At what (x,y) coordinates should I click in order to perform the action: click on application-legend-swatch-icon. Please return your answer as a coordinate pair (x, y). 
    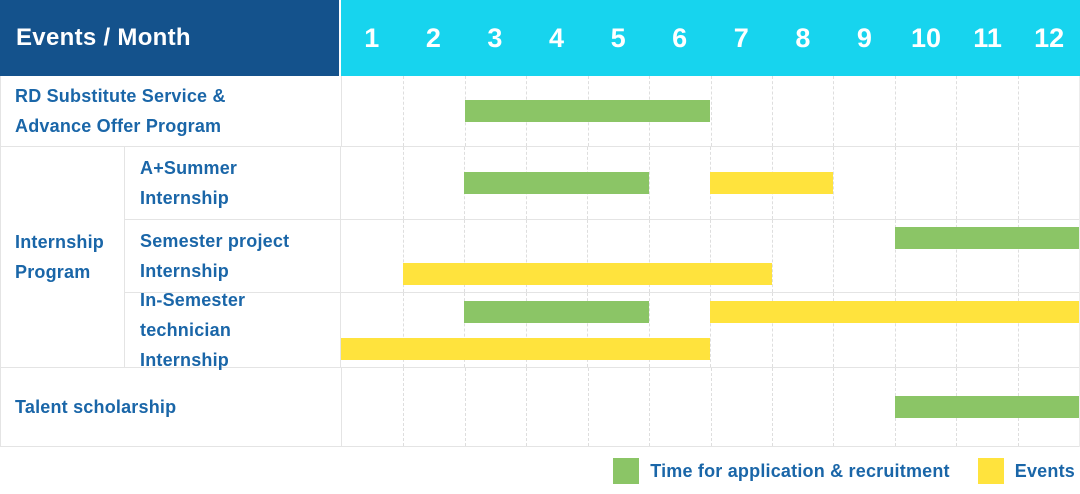
    Looking at the image, I should click on (626, 471).